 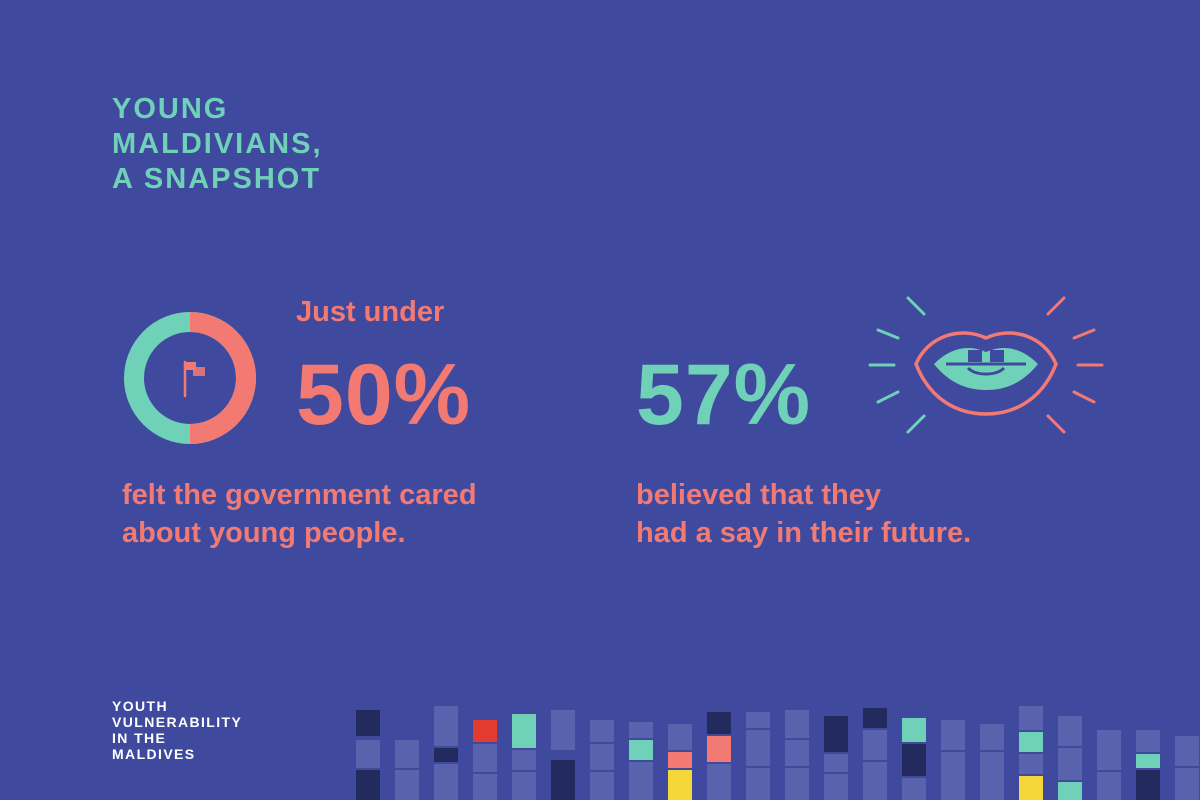 I want to click on page-title: YOUNG MALDIVIANS, A SNAPSHOT, so click(x=217, y=144).